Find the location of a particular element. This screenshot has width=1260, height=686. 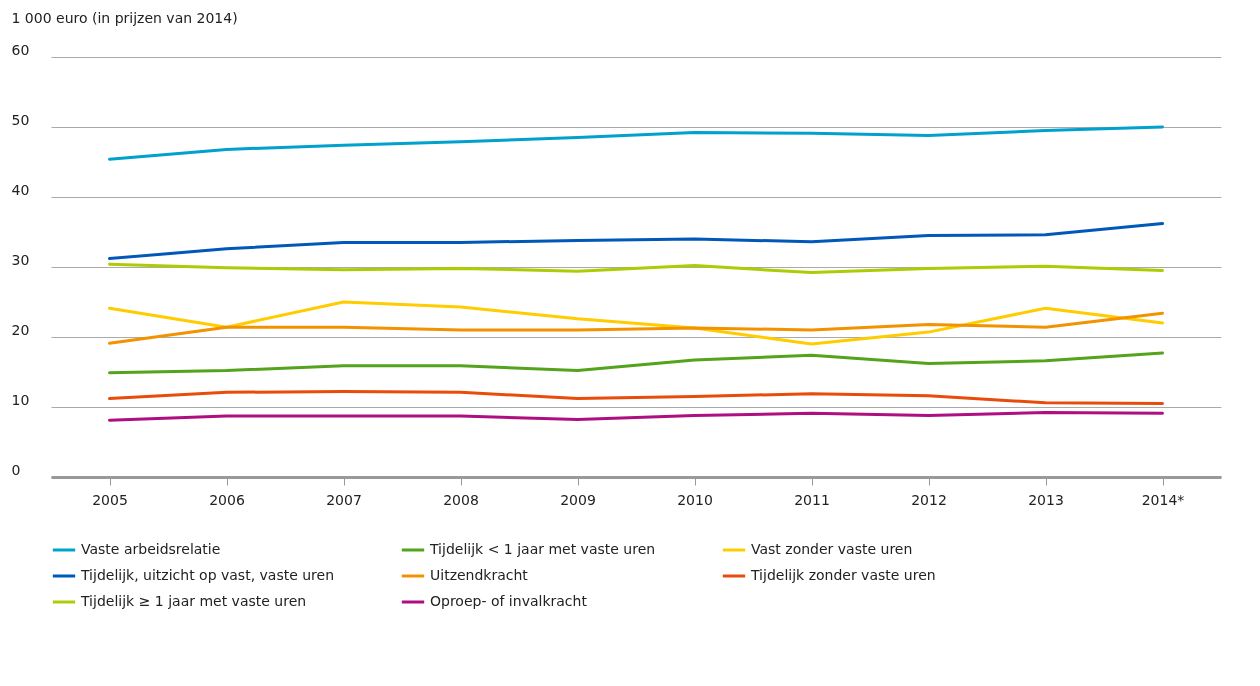

legend-label: Tijdelijk < 1 jaar met vaste uren is located at coordinates (542, 549).